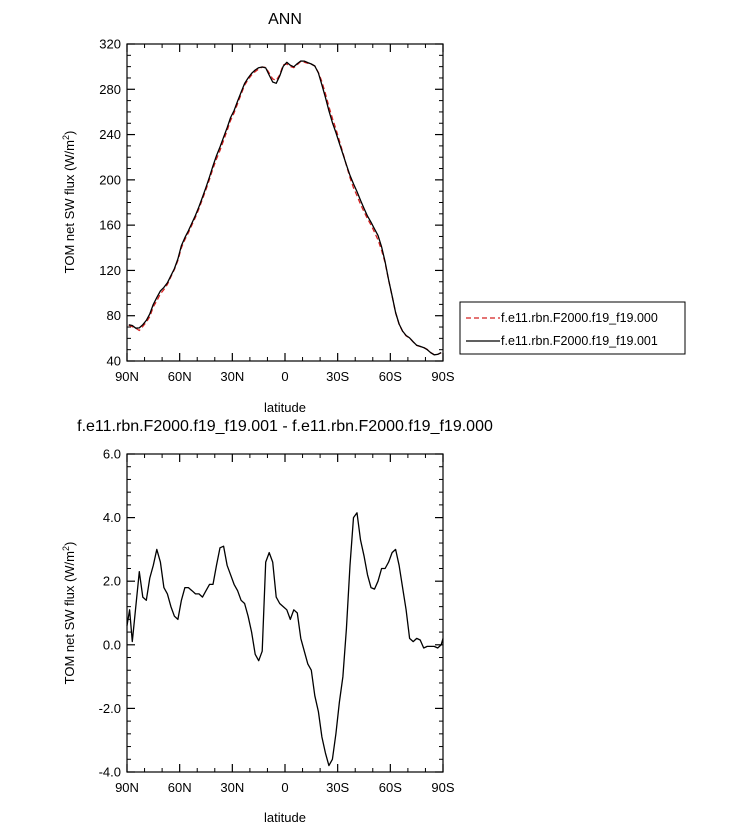  What do you see at coordinates (579, 341) in the screenshot?
I see `legend-entry-001: f.e11.rbn.F2000.f19_f19.001` at bounding box center [579, 341].